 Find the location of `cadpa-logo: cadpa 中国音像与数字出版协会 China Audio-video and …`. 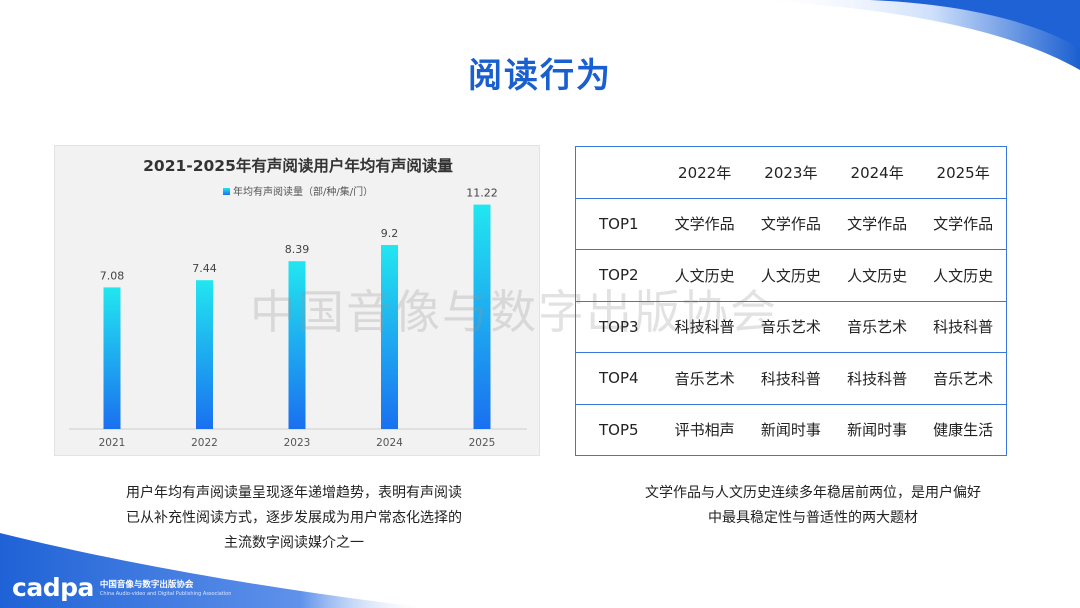

cadpa-logo: cadpa 中国音像与数字出版协会 China Audio-video and … is located at coordinates (121, 588).